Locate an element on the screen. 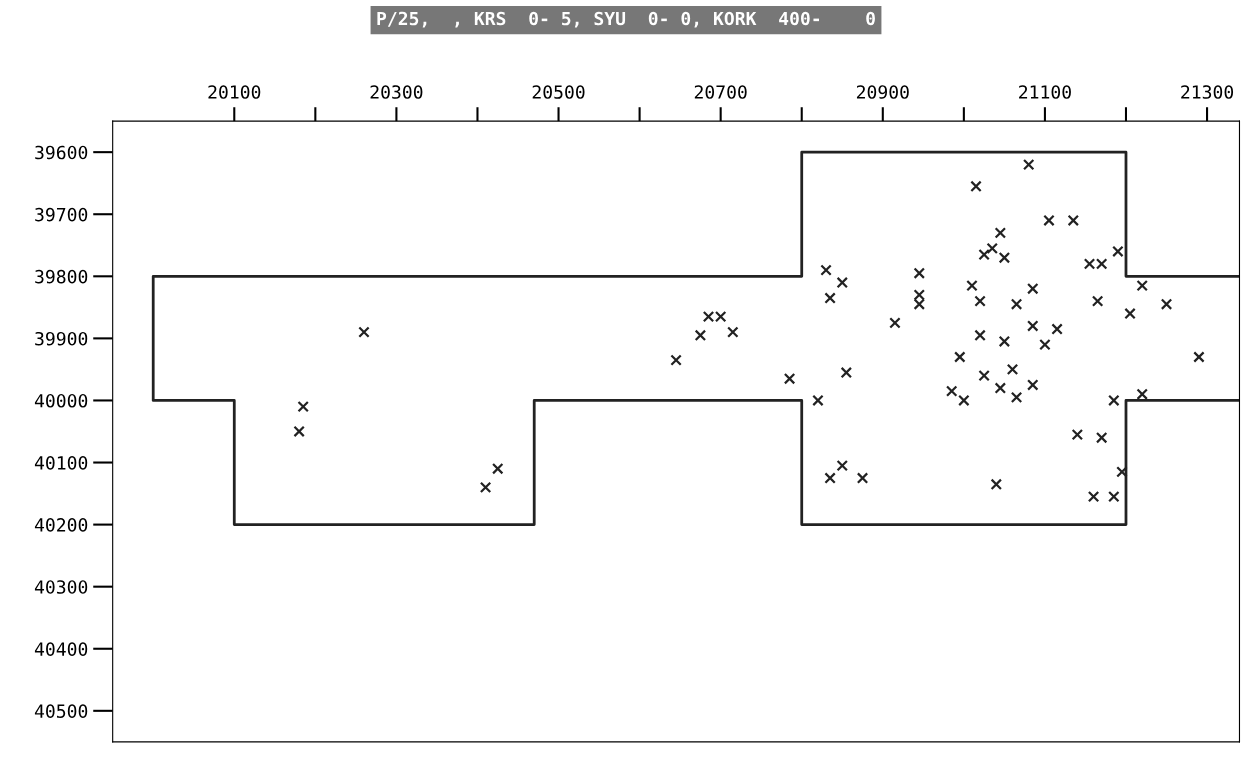 This screenshot has height=757, width=1252. y-tick-label: 39700 is located at coordinates (61, 214).